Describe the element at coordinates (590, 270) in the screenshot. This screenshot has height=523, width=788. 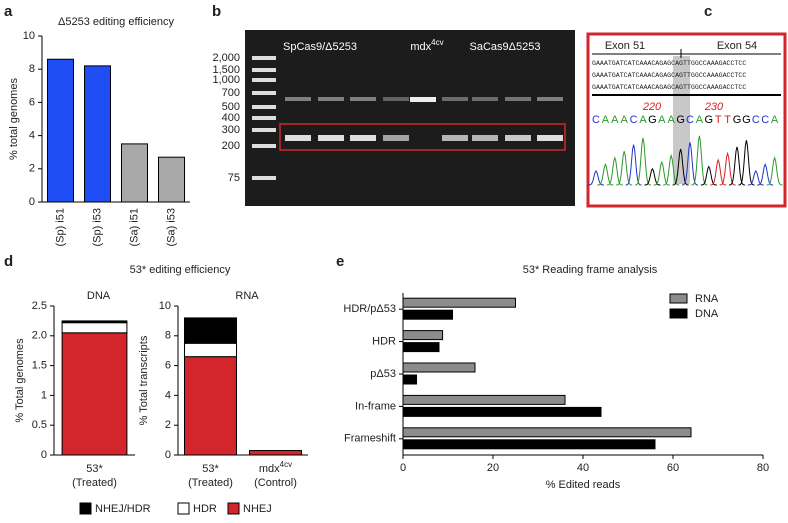
I see `chart-title: 53* Reading frame analysis` at that location.